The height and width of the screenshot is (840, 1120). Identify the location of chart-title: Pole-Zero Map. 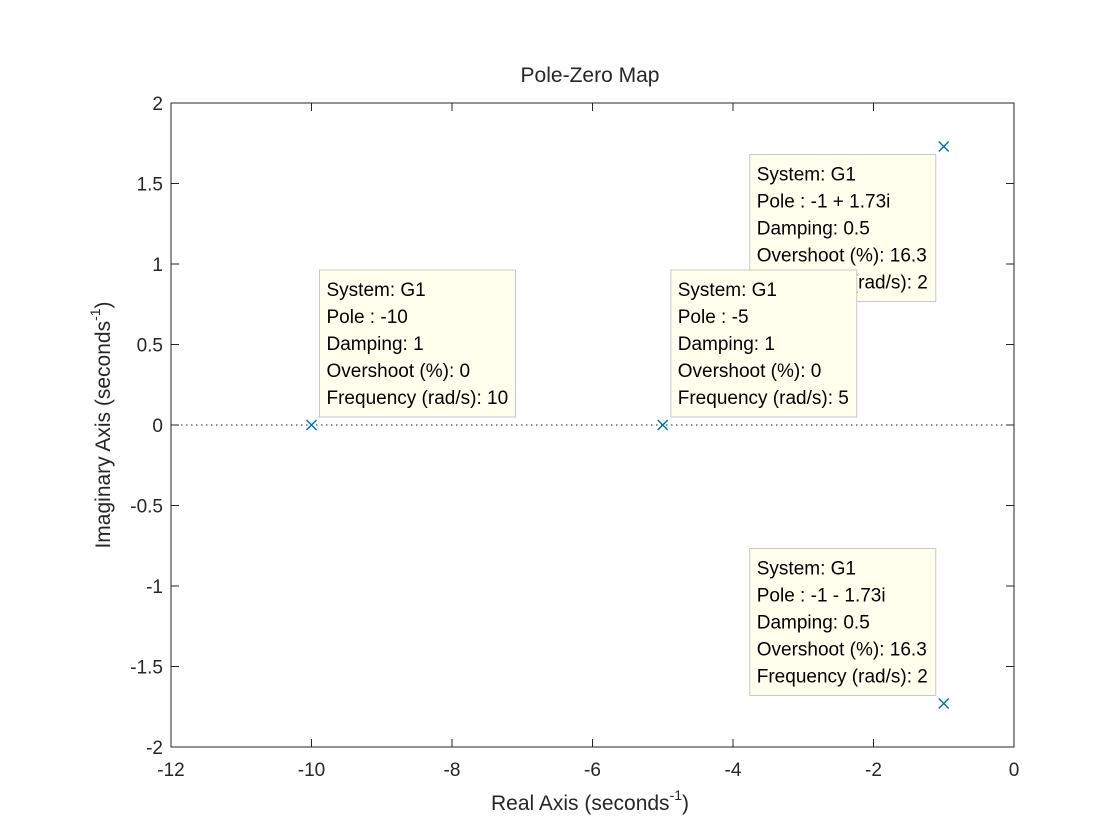
(590, 75).